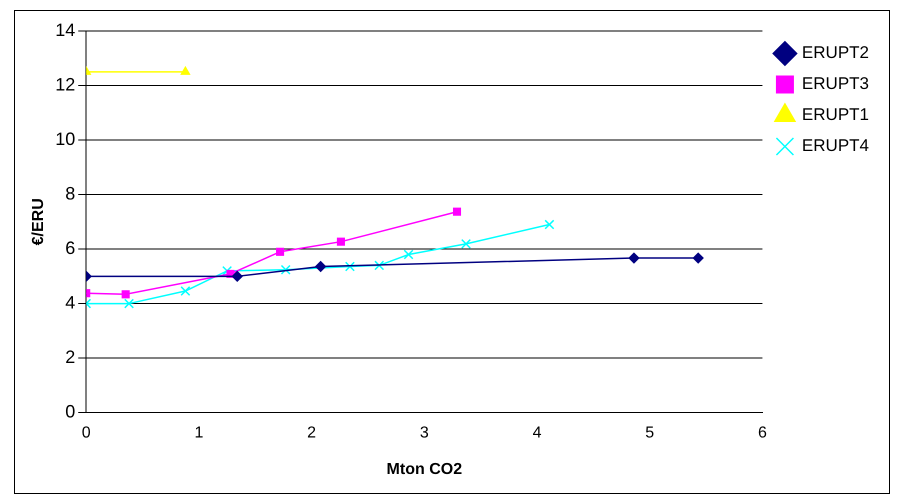  Describe the element at coordinates (836, 52) in the screenshot. I see `legend-label: ERUPT2` at that location.